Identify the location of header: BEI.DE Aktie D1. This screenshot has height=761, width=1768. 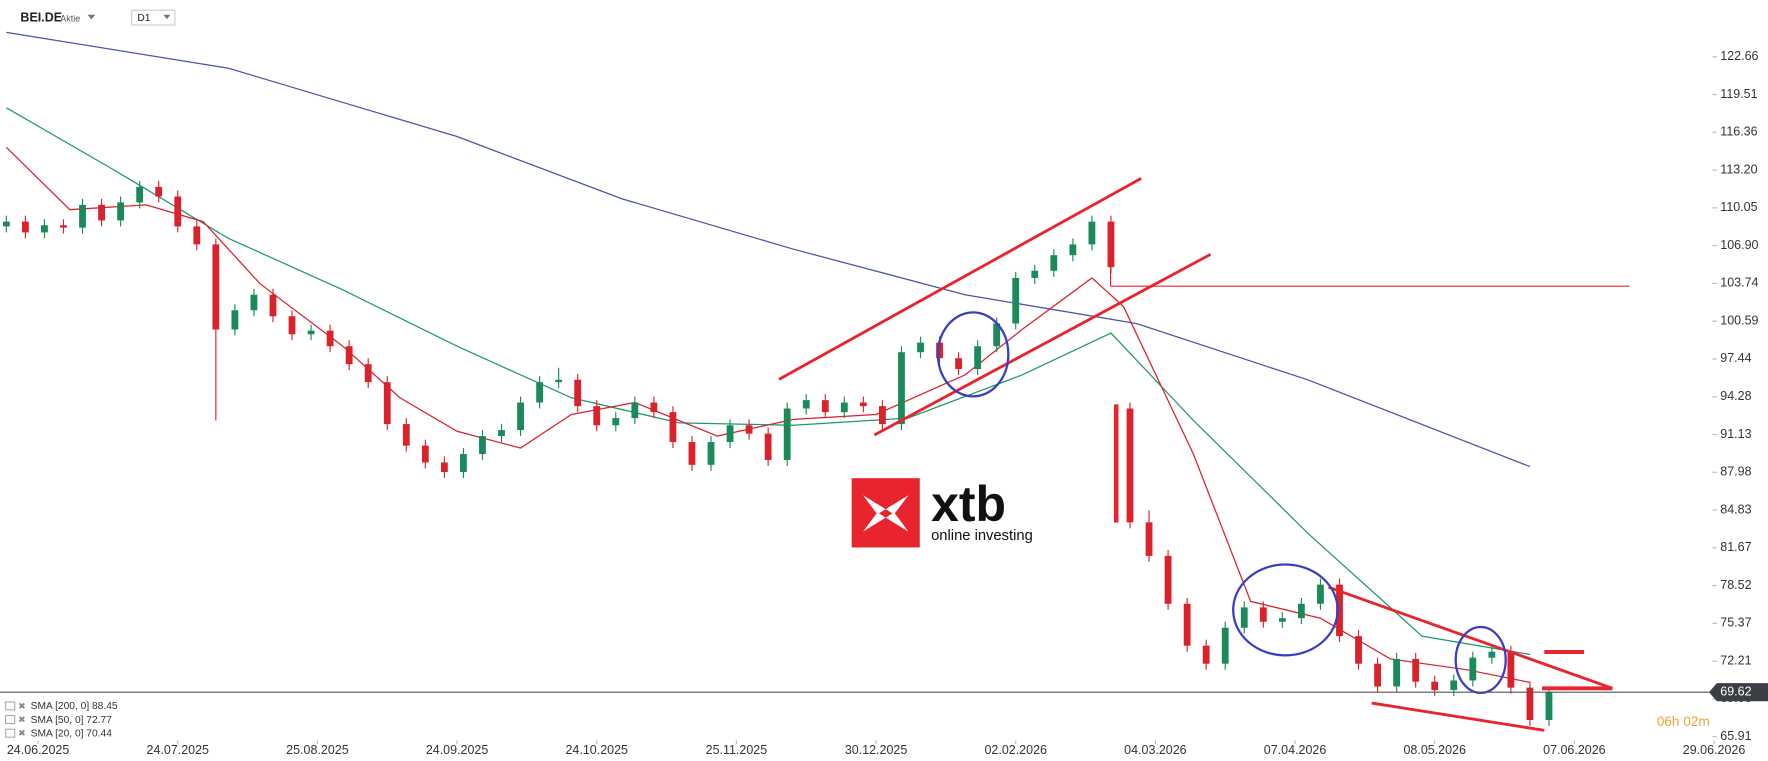
(98, 17).